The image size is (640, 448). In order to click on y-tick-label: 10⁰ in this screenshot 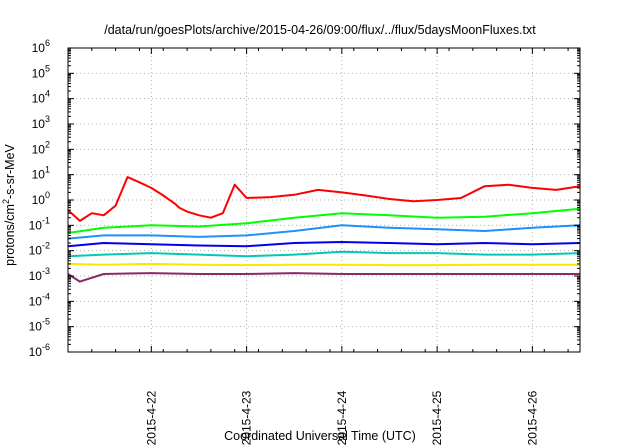, I will do `click(41, 198)`.